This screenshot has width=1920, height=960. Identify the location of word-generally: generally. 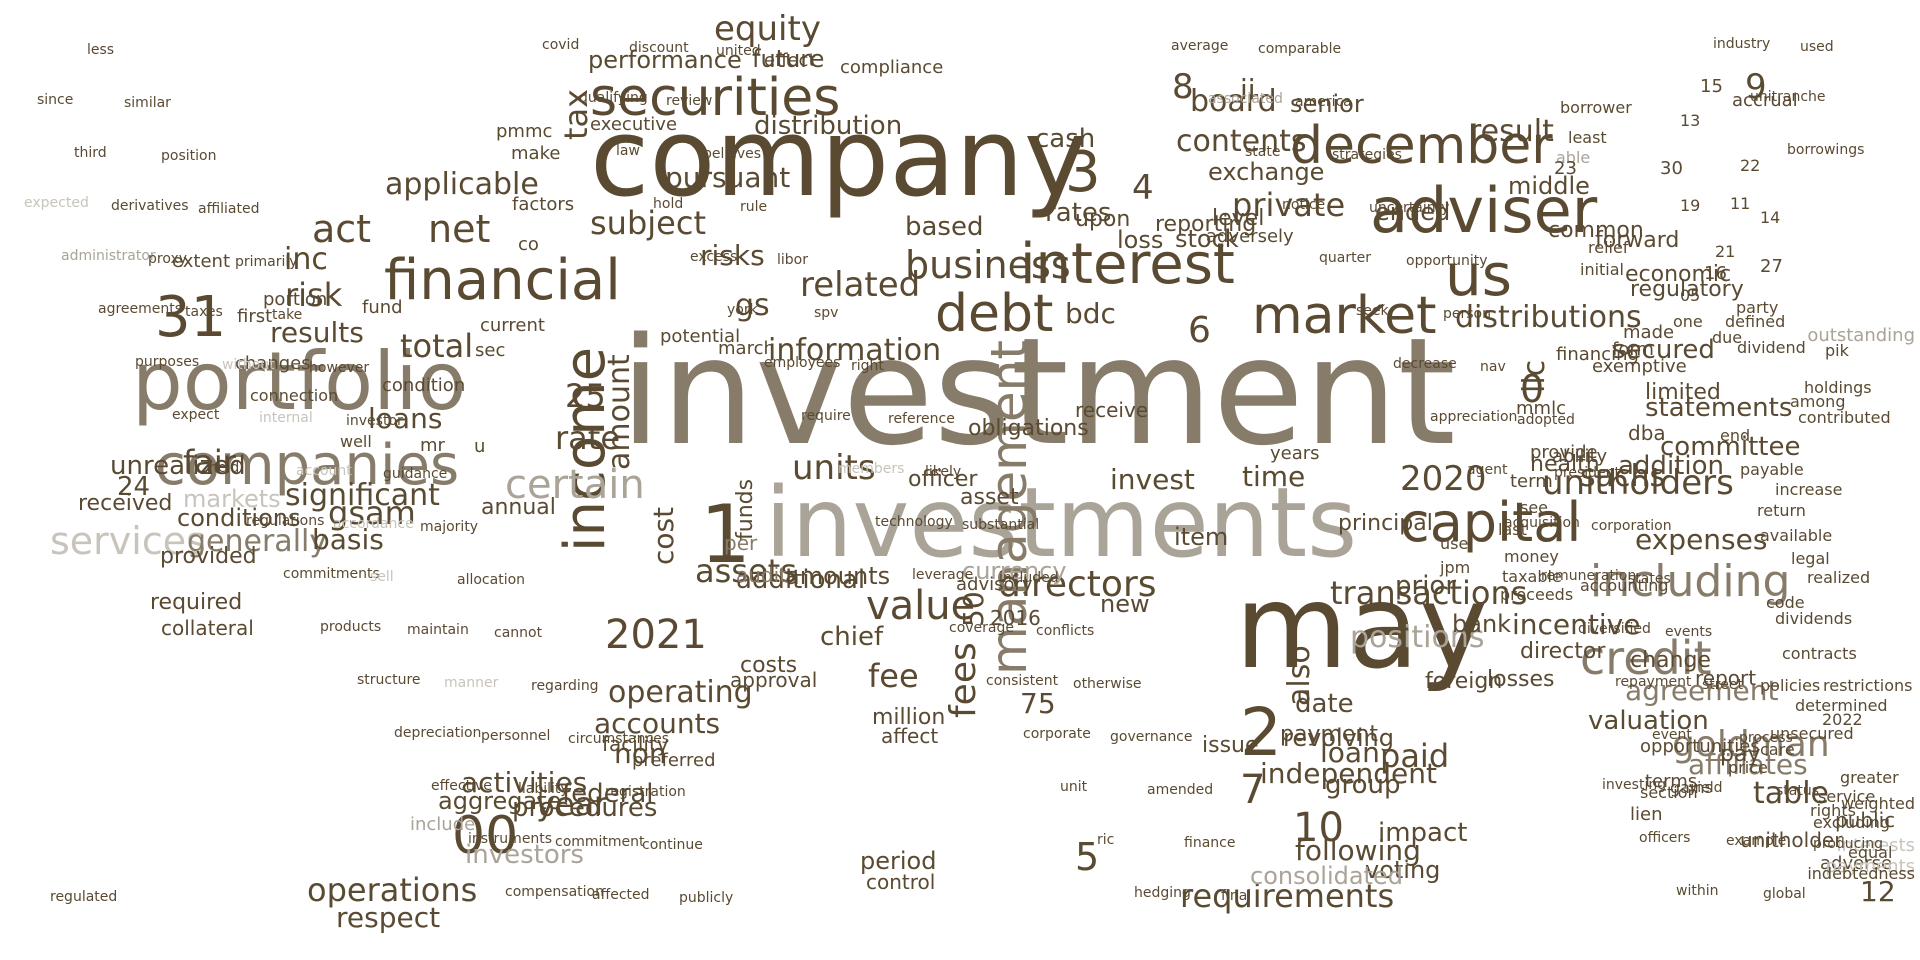
(257, 541).